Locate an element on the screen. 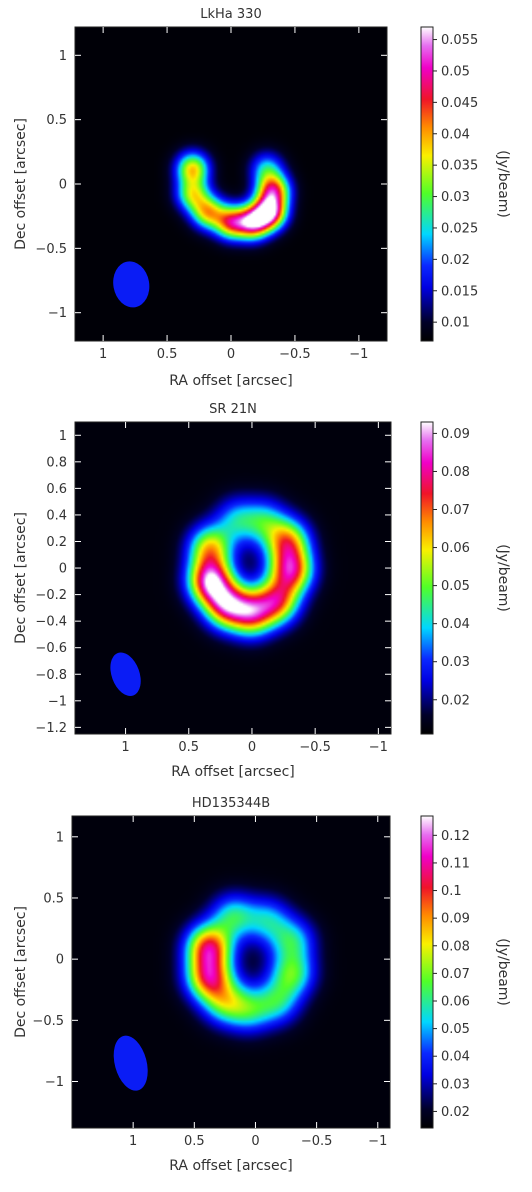  y-tick-label: −0.4 is located at coordinates (51, 622).